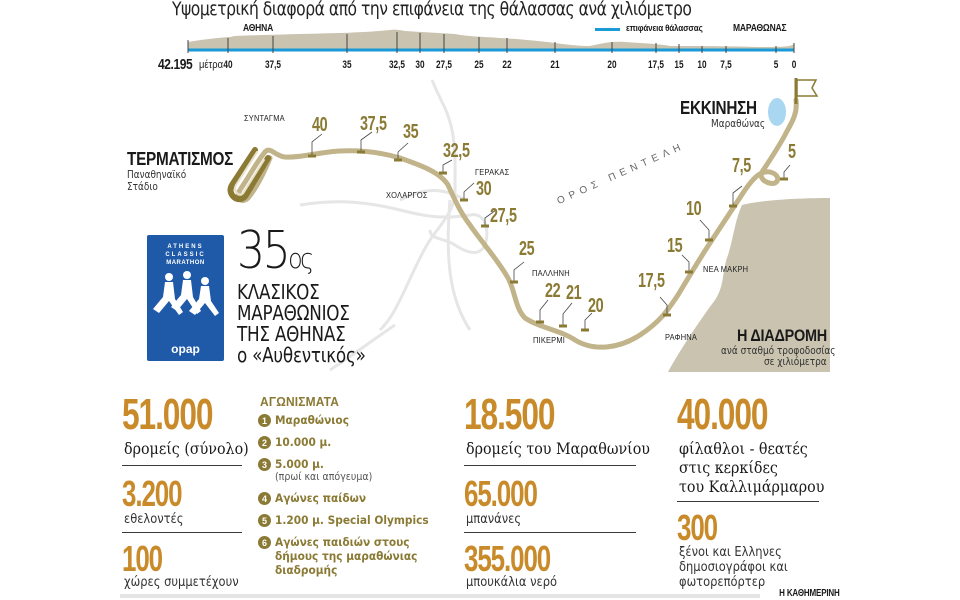 Image resolution: width=960 pixels, height=600 pixels. I want to click on event-label: 5.000 μ., so click(299, 464).